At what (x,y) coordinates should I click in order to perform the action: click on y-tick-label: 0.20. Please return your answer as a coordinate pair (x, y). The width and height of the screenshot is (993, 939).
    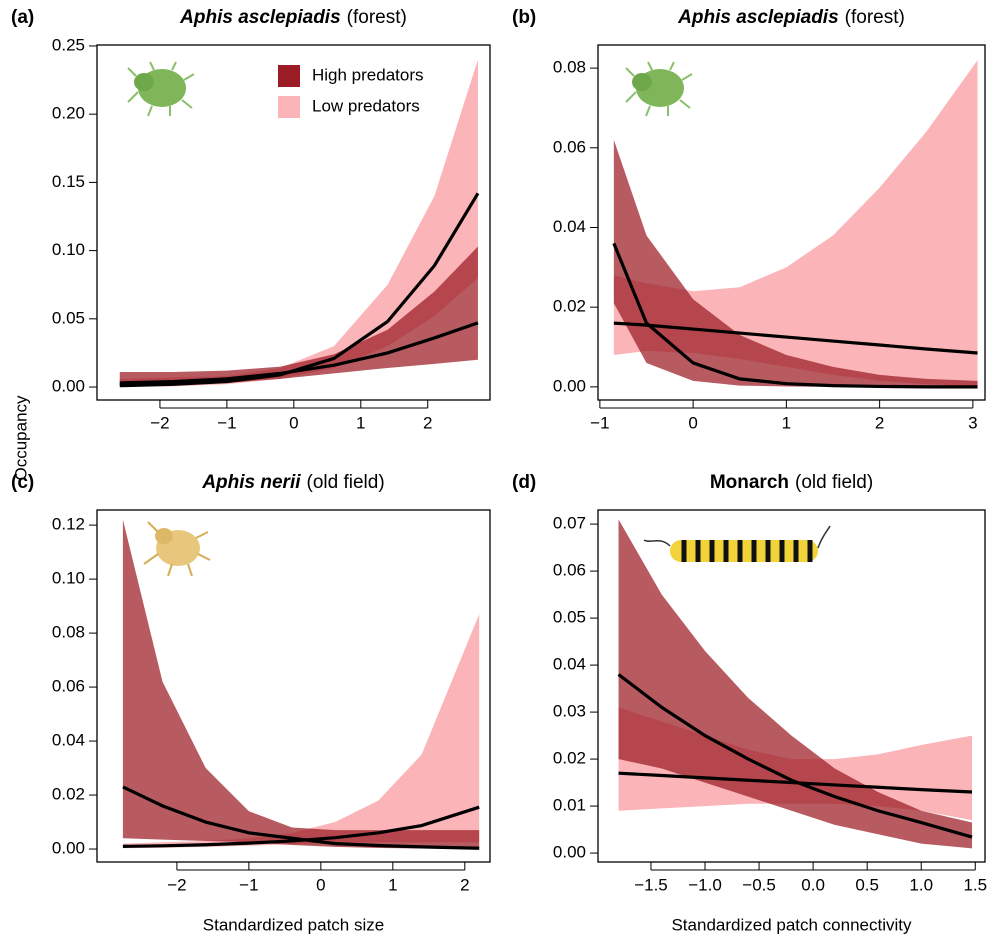
    Looking at the image, I should click on (68, 113).